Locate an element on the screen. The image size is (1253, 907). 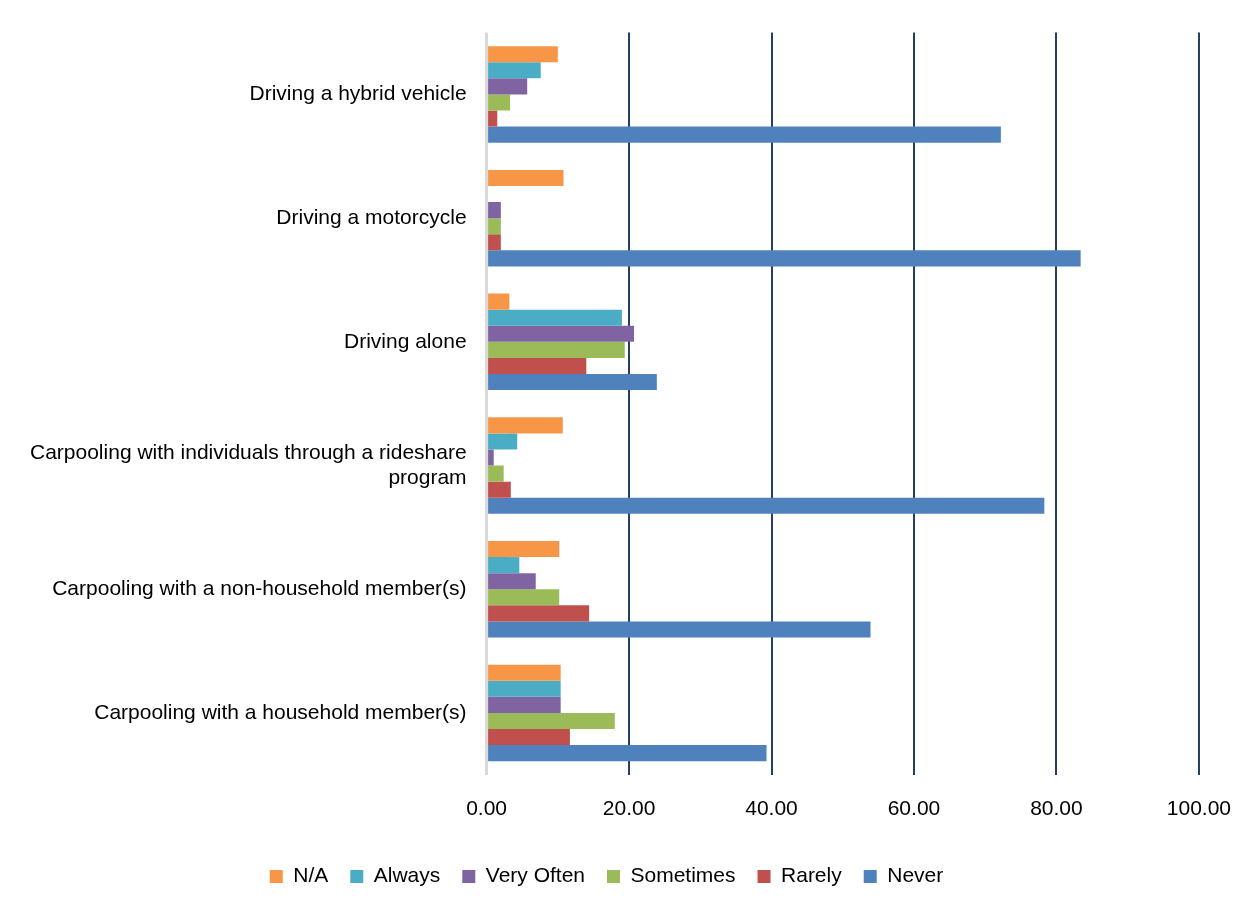
legend-label: Rarely is located at coordinates (812, 875).